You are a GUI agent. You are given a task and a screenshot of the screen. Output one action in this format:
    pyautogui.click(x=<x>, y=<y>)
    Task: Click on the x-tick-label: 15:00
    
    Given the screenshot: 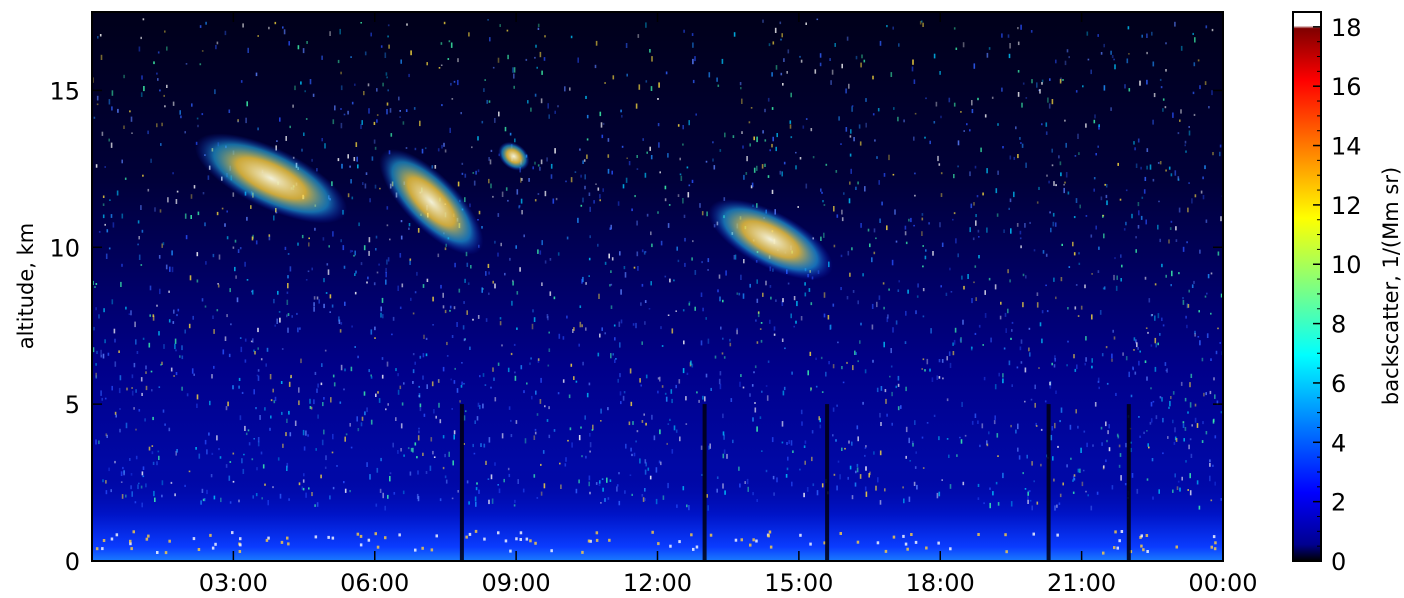 What is the action you would take?
    pyautogui.click(x=798, y=583)
    